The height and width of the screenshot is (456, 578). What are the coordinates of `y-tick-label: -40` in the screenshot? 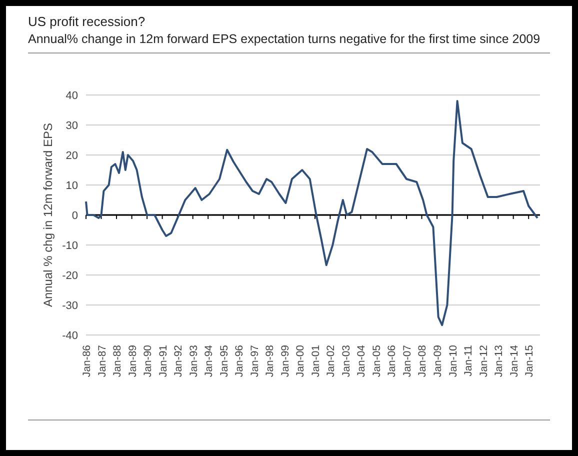 It's located at (70, 336).